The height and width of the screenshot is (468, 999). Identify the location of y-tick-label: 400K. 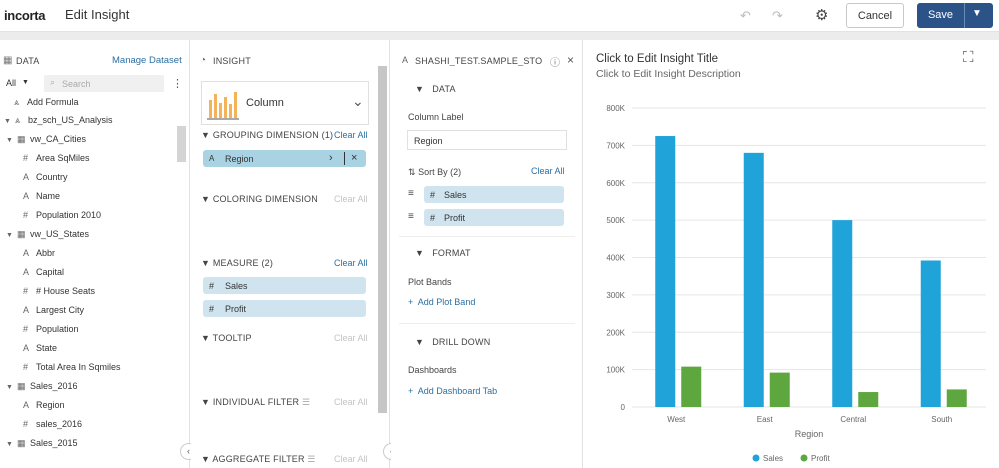
(615, 258).